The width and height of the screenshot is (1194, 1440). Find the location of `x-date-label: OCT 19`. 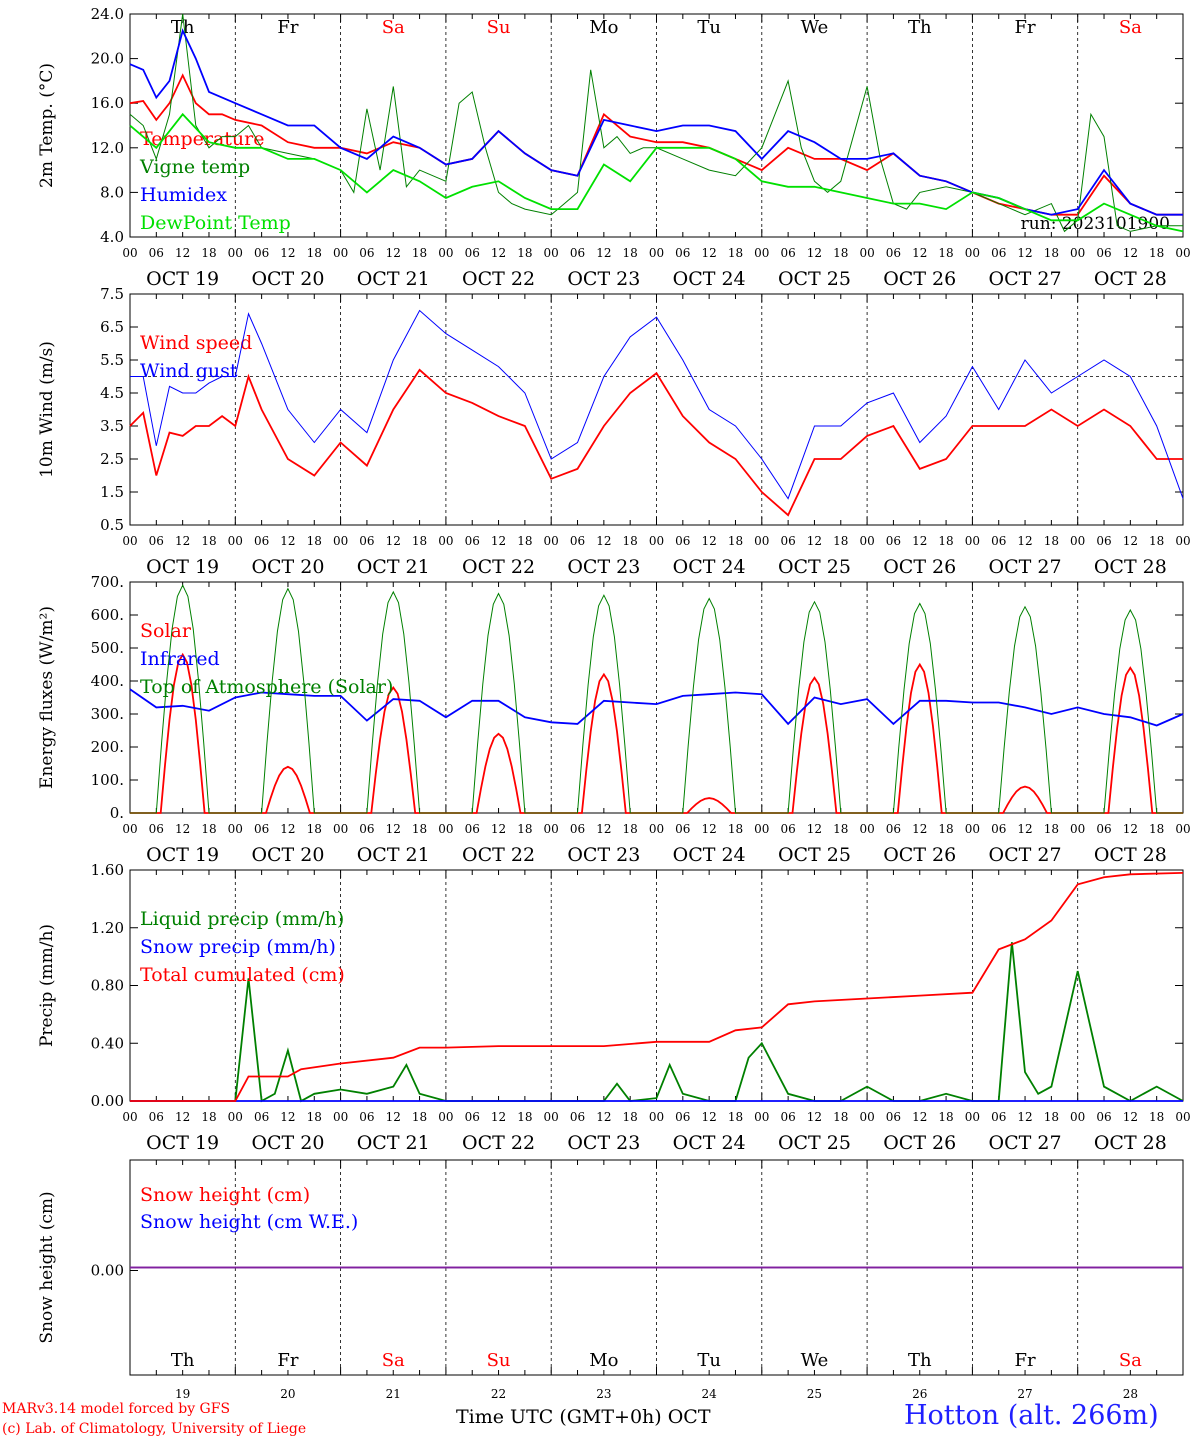

x-date-label: OCT 19 is located at coordinates (182, 567).